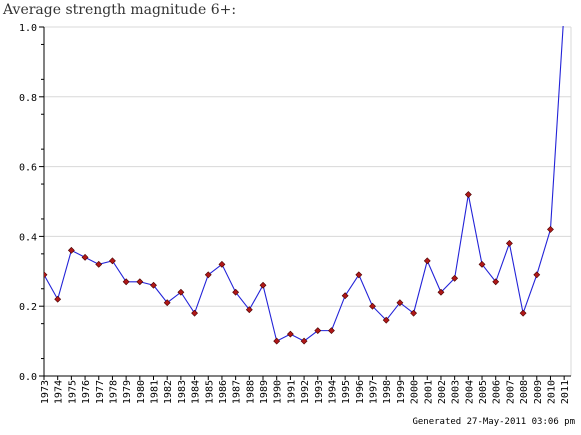 The width and height of the screenshot is (581, 435). What do you see at coordinates (28, 237) in the screenshot?
I see `y-tick-label: 0.4` at bounding box center [28, 237].